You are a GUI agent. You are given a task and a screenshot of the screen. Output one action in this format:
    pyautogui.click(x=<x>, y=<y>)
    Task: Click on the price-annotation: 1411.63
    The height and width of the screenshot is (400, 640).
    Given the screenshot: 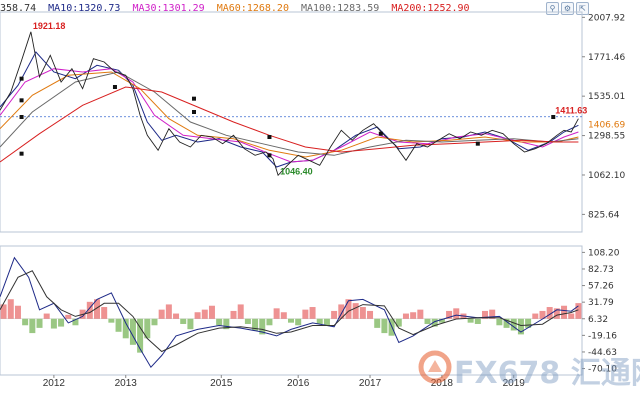 What is the action you would take?
    pyautogui.click(x=571, y=111)
    